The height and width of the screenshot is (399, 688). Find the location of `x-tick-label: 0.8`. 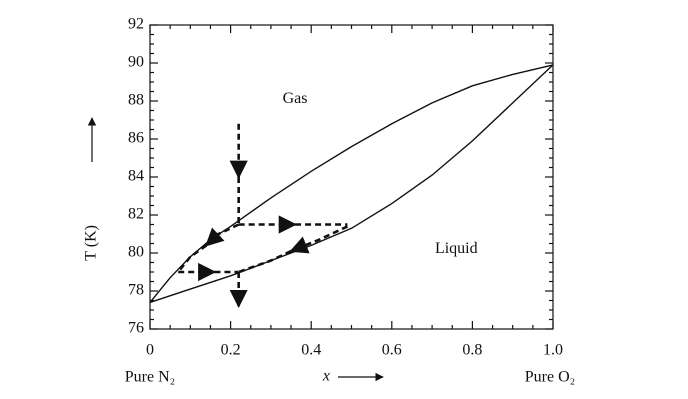

x-tick-label: 0.8 is located at coordinates (472, 350).